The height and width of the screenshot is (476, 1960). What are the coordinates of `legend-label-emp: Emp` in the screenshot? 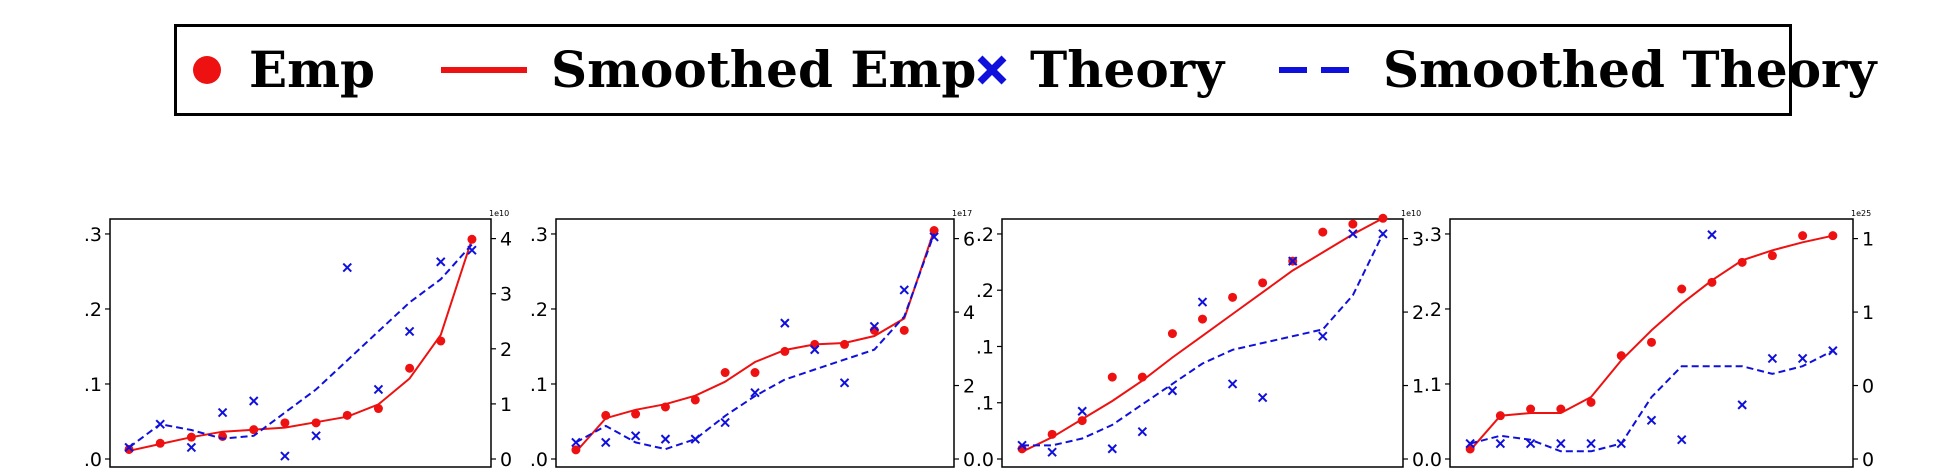 It's located at (312, 69).